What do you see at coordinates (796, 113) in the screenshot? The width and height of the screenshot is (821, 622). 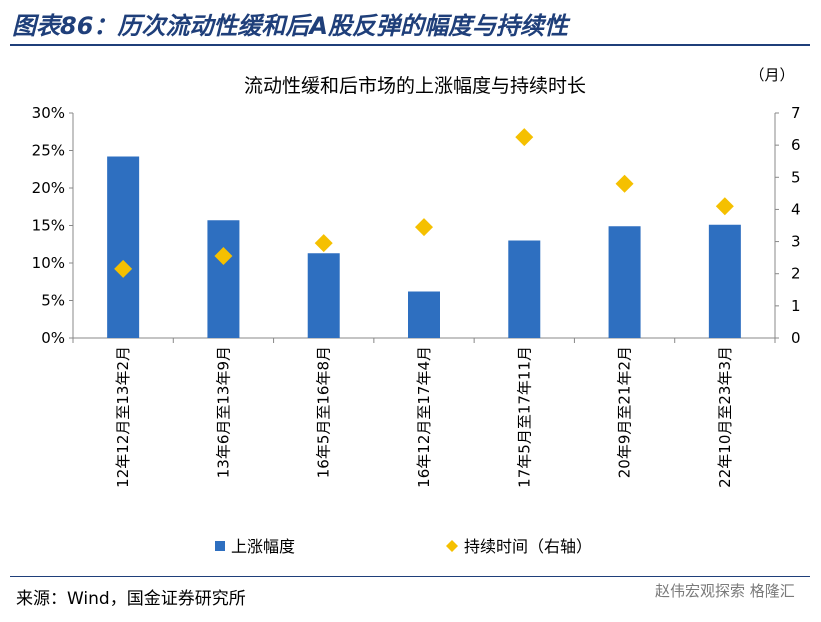 I see `right-tick-label: 7` at bounding box center [796, 113].